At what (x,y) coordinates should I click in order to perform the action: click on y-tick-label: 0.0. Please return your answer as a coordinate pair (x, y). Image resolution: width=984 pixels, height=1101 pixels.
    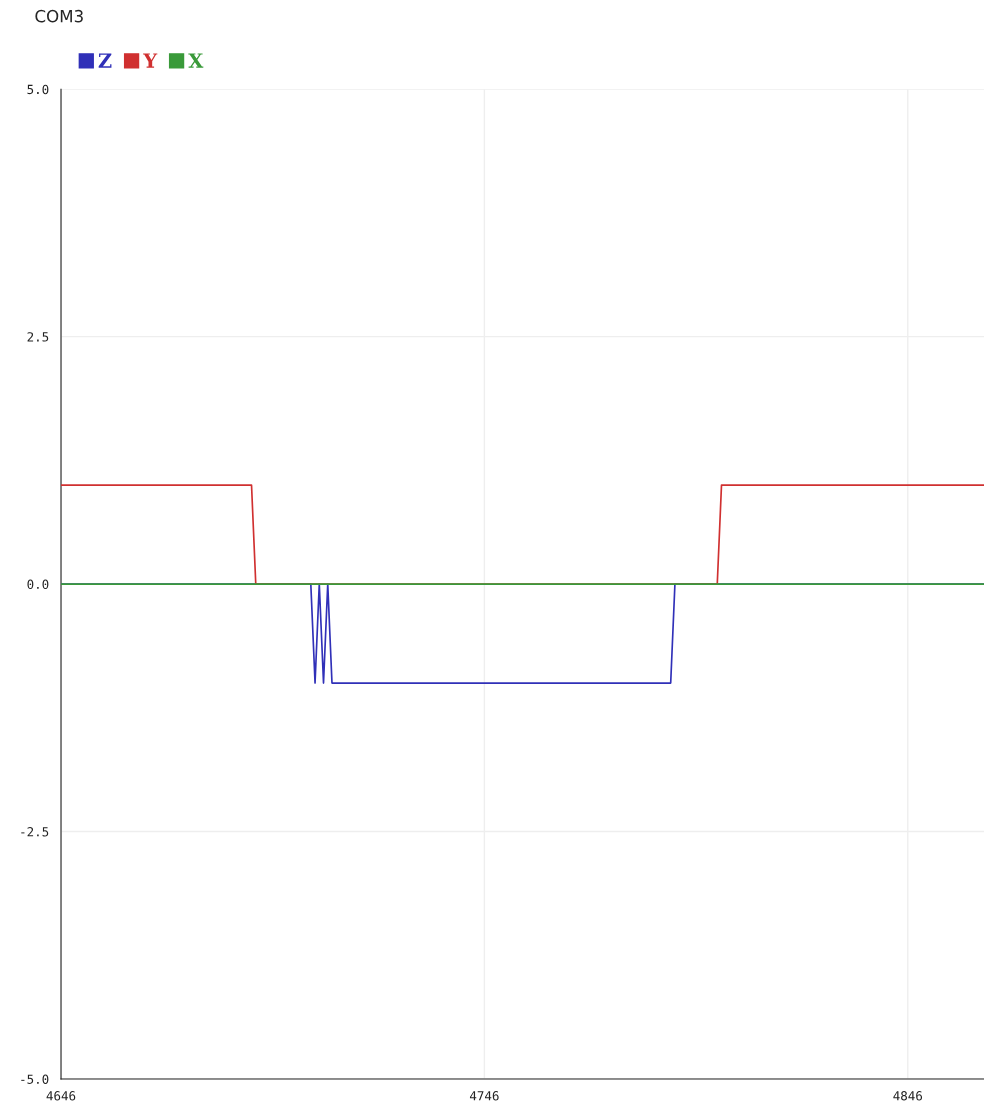
    Looking at the image, I should click on (38, 584).